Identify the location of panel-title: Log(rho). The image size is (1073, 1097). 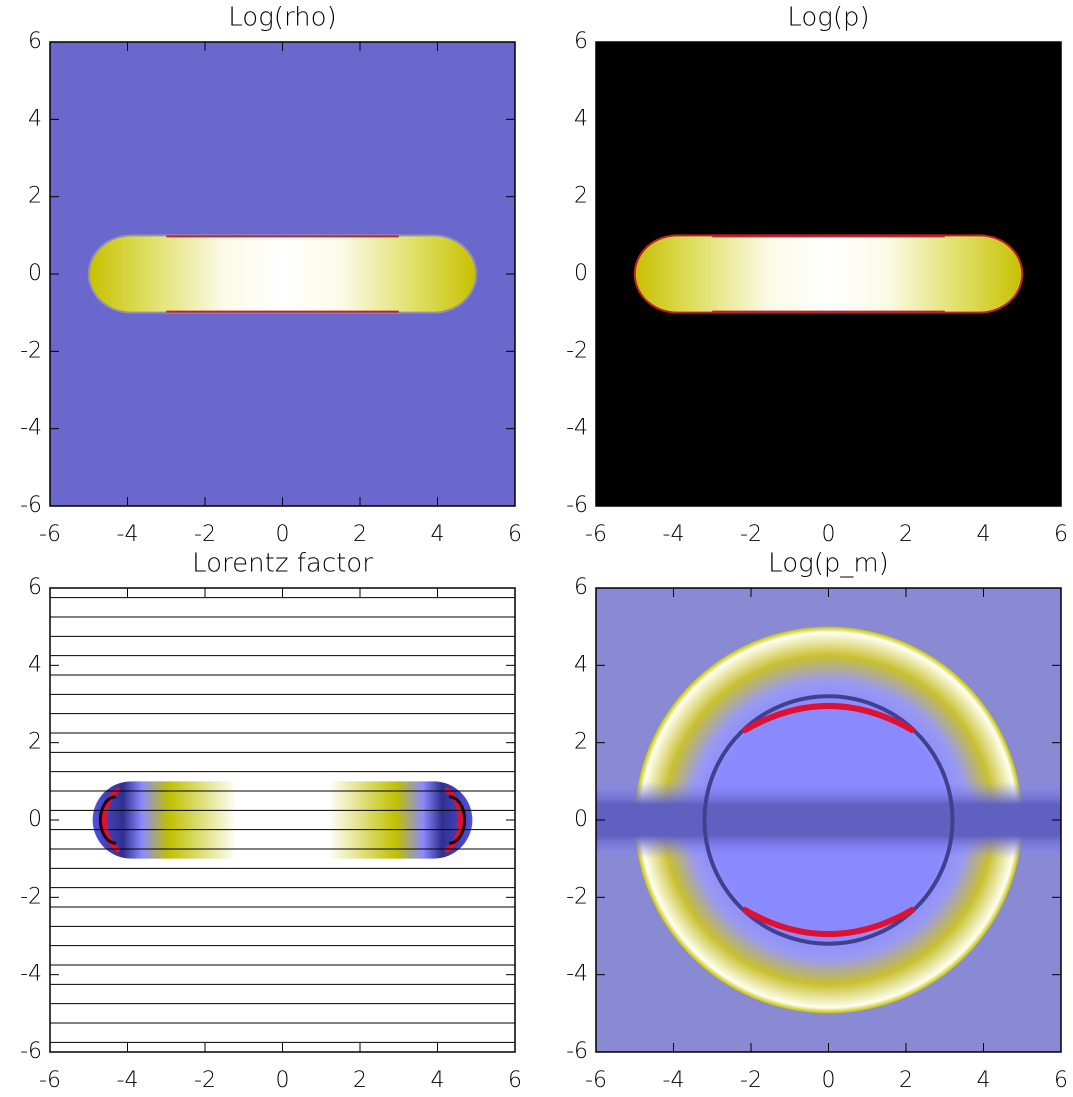
(282, 18).